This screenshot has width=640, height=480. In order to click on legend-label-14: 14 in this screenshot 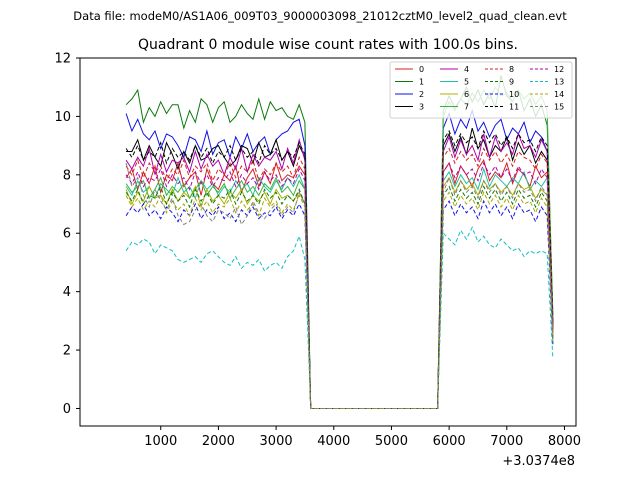, I will do `click(559, 94)`.